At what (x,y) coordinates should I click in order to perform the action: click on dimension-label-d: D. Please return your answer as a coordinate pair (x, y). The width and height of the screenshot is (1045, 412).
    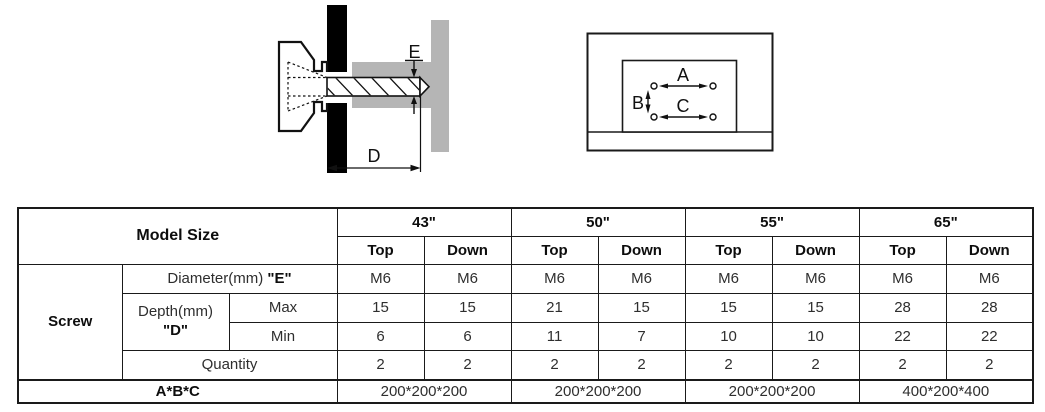
    Looking at the image, I should click on (374, 156).